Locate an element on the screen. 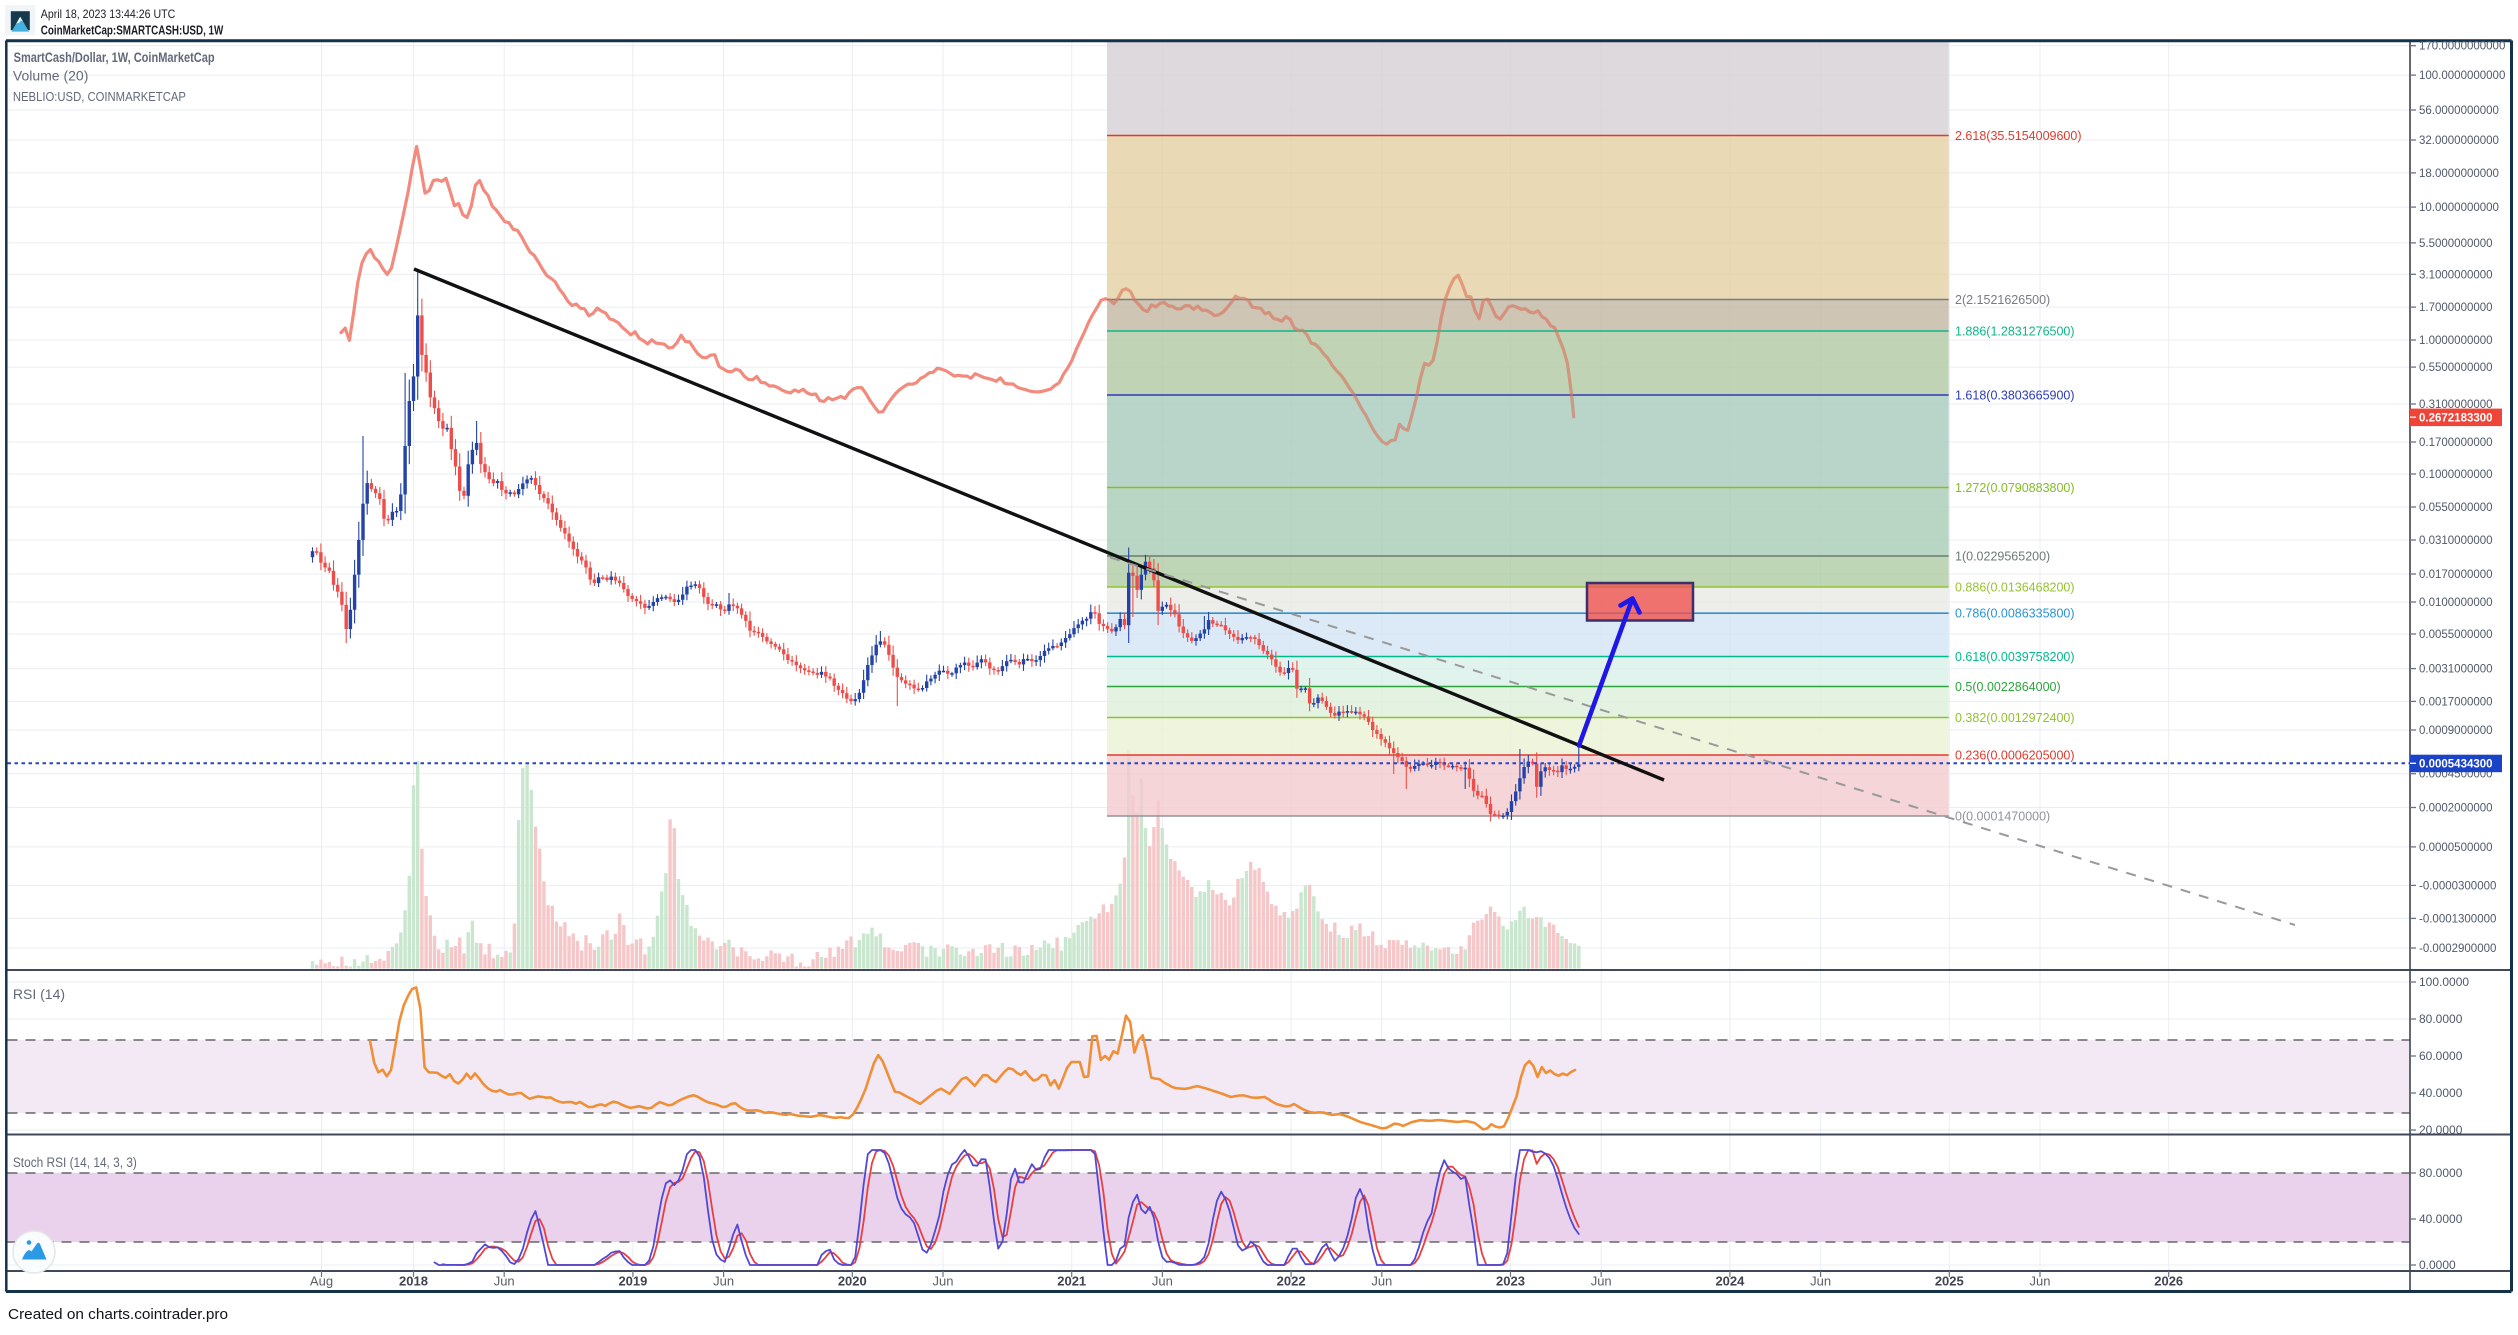 The height and width of the screenshot is (1335, 2518). svg-text: -0.0000300000 is located at coordinates (2457, 886).